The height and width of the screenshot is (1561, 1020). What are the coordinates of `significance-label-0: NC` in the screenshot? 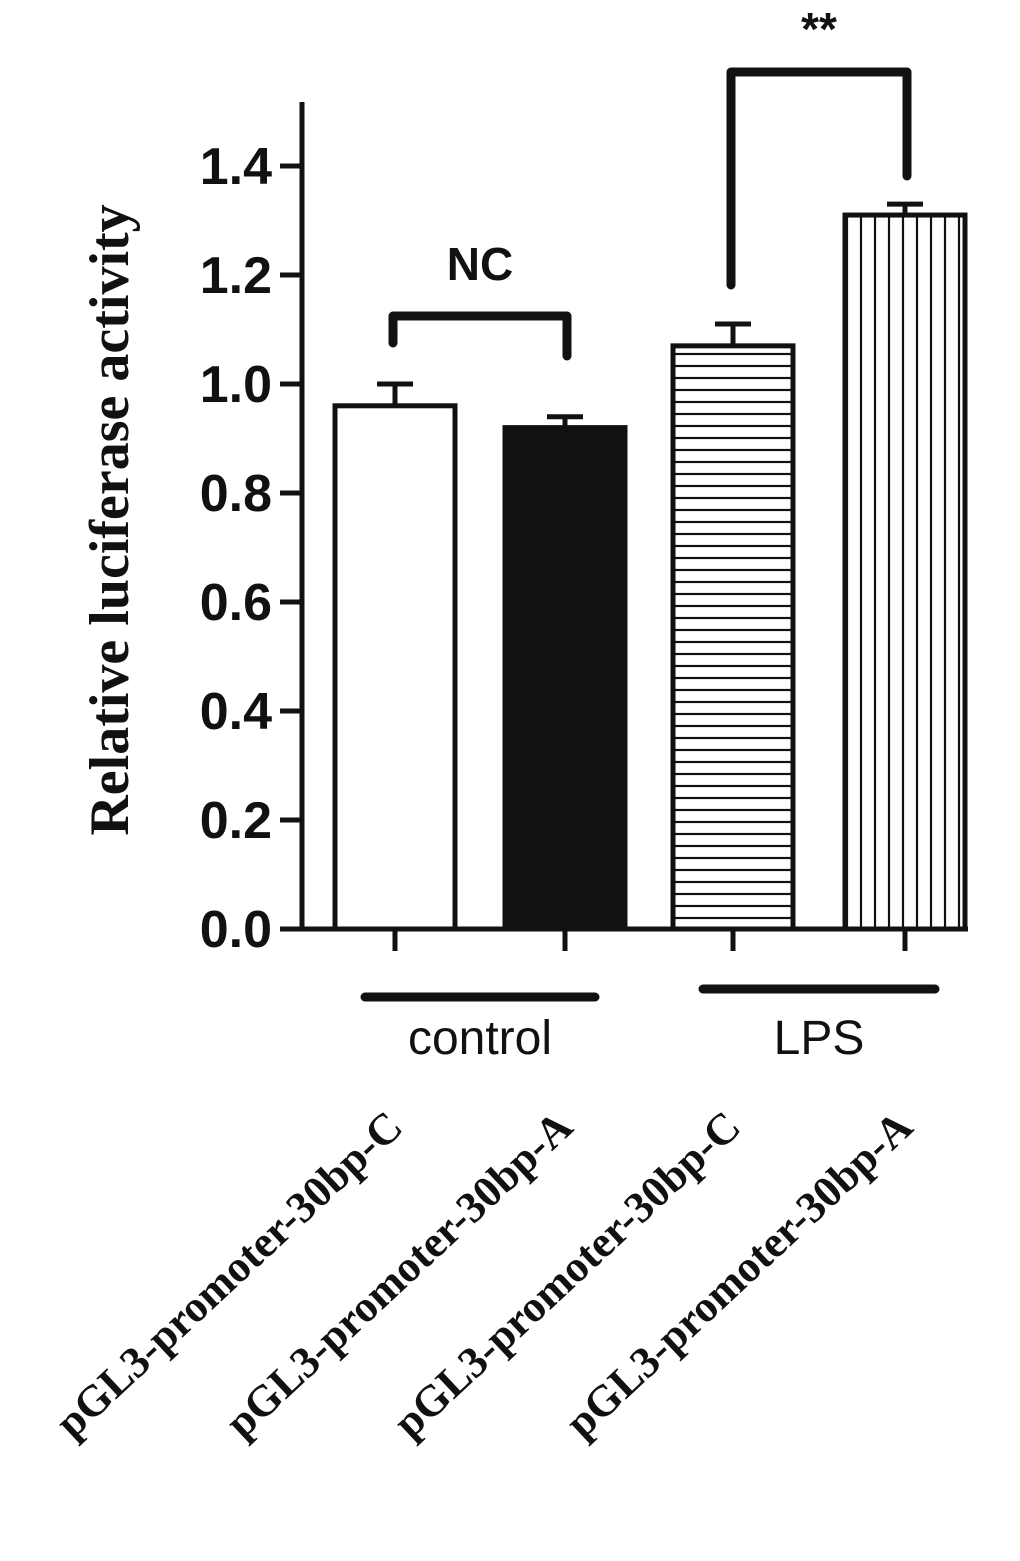 It's located at (480, 264).